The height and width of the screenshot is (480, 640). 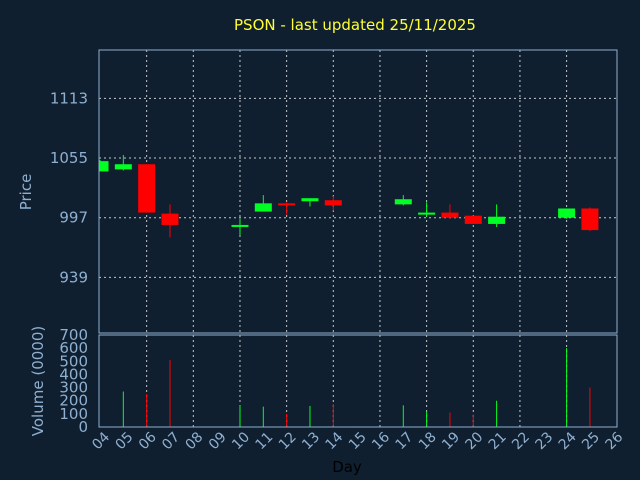 I want to click on volume-tick-label: 600, so click(x=73, y=348).